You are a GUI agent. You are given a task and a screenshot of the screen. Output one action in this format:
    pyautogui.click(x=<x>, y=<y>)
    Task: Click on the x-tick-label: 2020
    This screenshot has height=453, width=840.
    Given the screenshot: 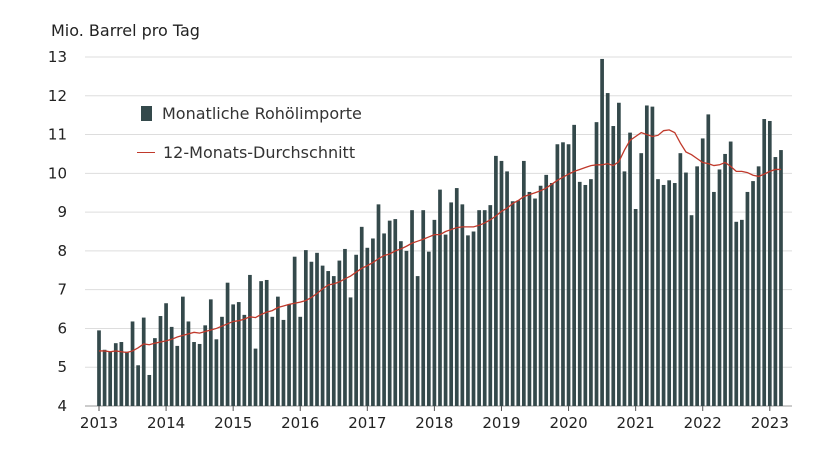 What is the action you would take?
    pyautogui.click(x=568, y=423)
    